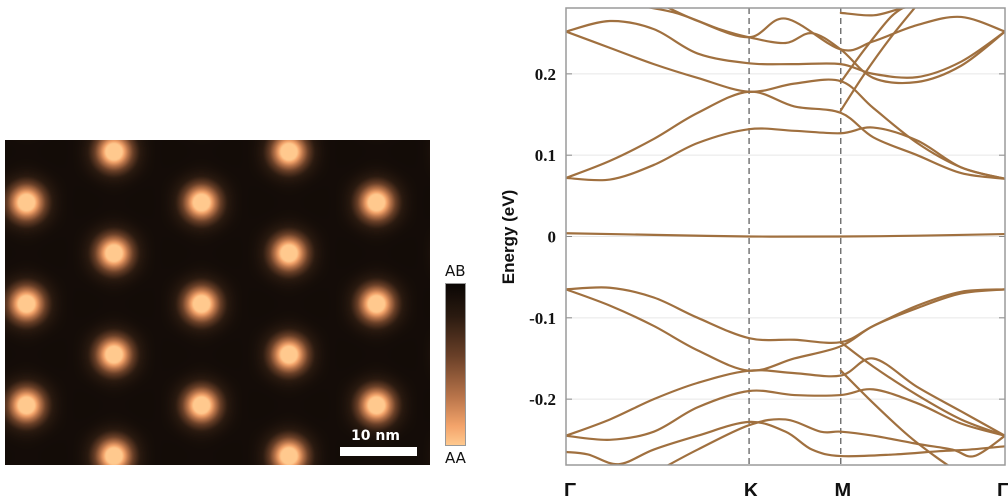 The height and width of the screenshot is (496, 1008). What do you see at coordinates (542, 237) in the screenshot?
I see `y-tick-labels: 0.2 0.1 0 -0.1 -0.2` at bounding box center [542, 237].